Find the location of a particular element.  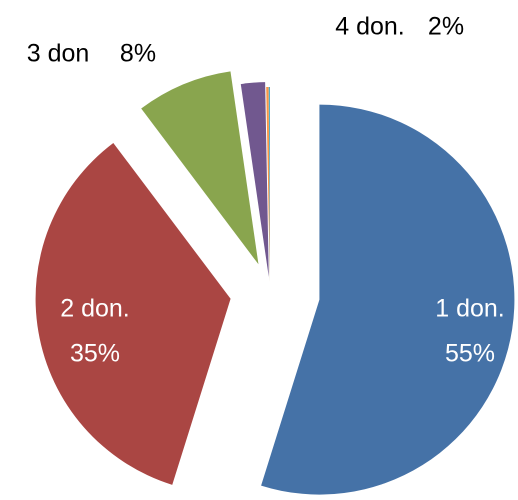

slice-category-label: 3 don is located at coordinates (58, 54).